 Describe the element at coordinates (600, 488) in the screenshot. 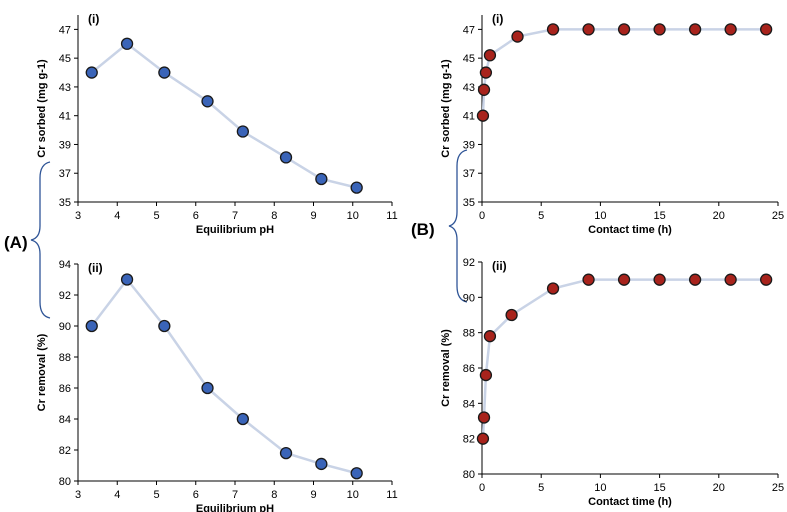

I see `chart-b-ii-x-tick-label: 10` at that location.